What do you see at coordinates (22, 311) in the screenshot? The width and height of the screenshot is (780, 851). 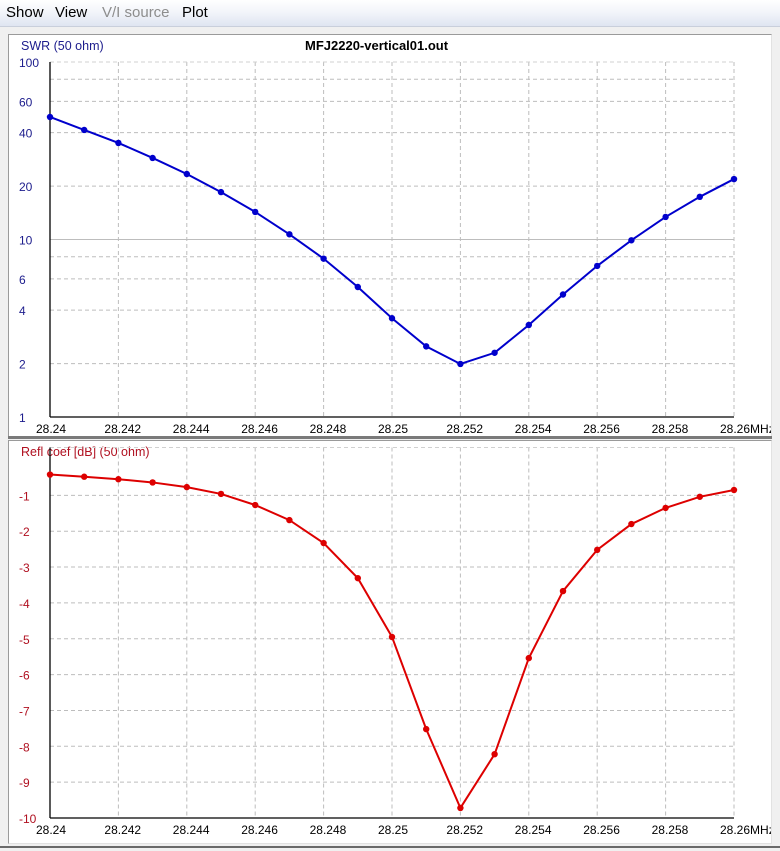 I see `y-tick-label: 4` at bounding box center [22, 311].